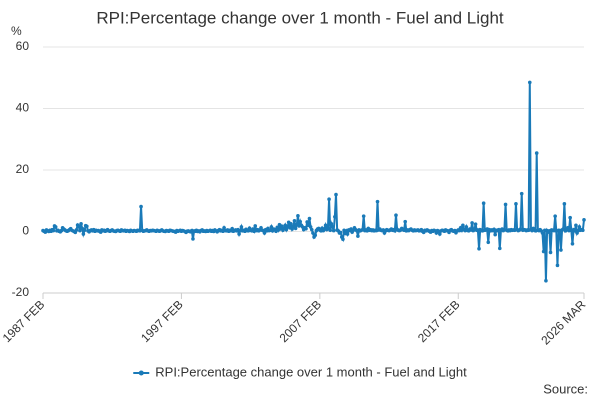 The image size is (600, 405). Describe the element at coordinates (301, 321) in the screenshot. I see `x-tick-label: 2007 FEB` at that location.